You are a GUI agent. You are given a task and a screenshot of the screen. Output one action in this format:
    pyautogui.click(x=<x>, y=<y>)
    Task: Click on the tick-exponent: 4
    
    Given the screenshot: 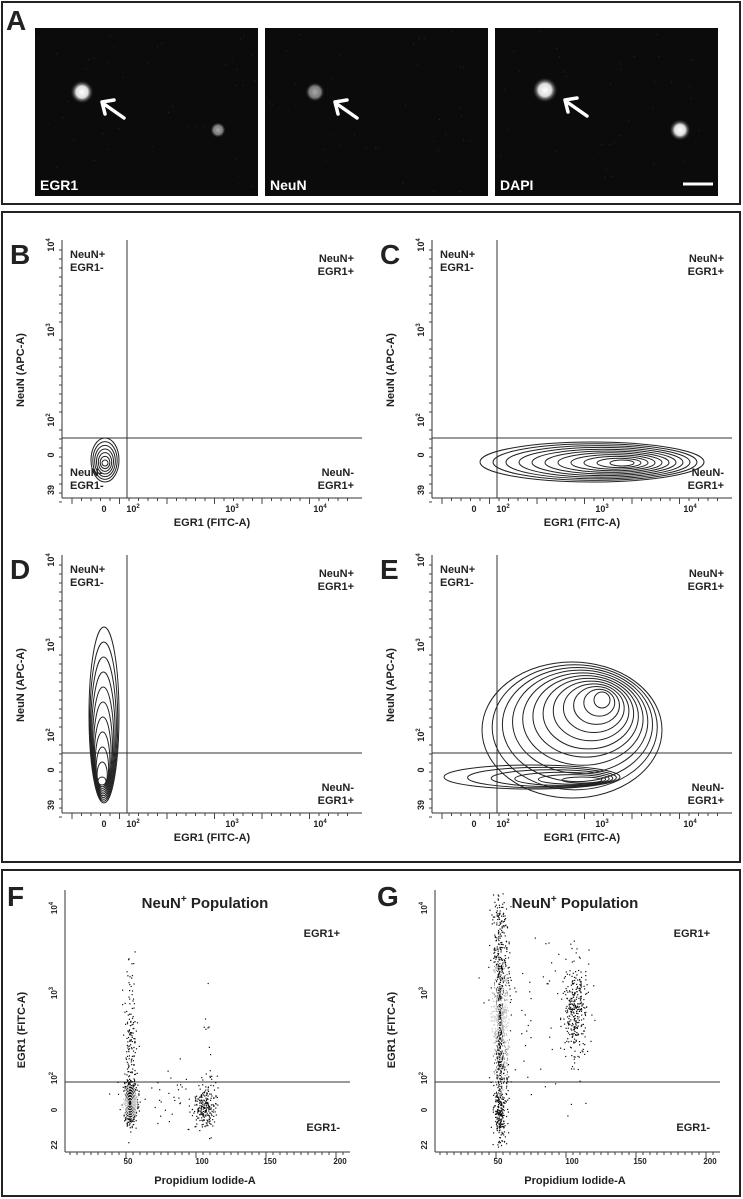 What is the action you would take?
    pyautogui.click(x=325, y=507)
    